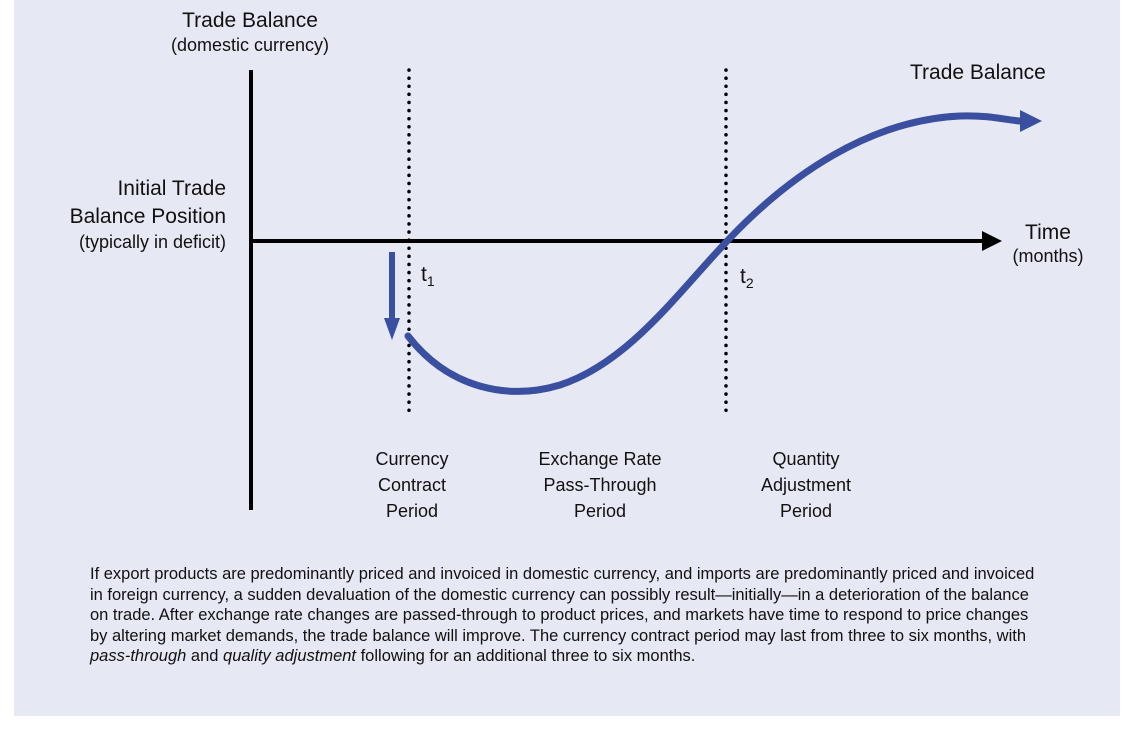 This screenshot has width=1130, height=730. Describe the element at coordinates (747, 278) in the screenshot. I see `marker-t2: t2` at that location.